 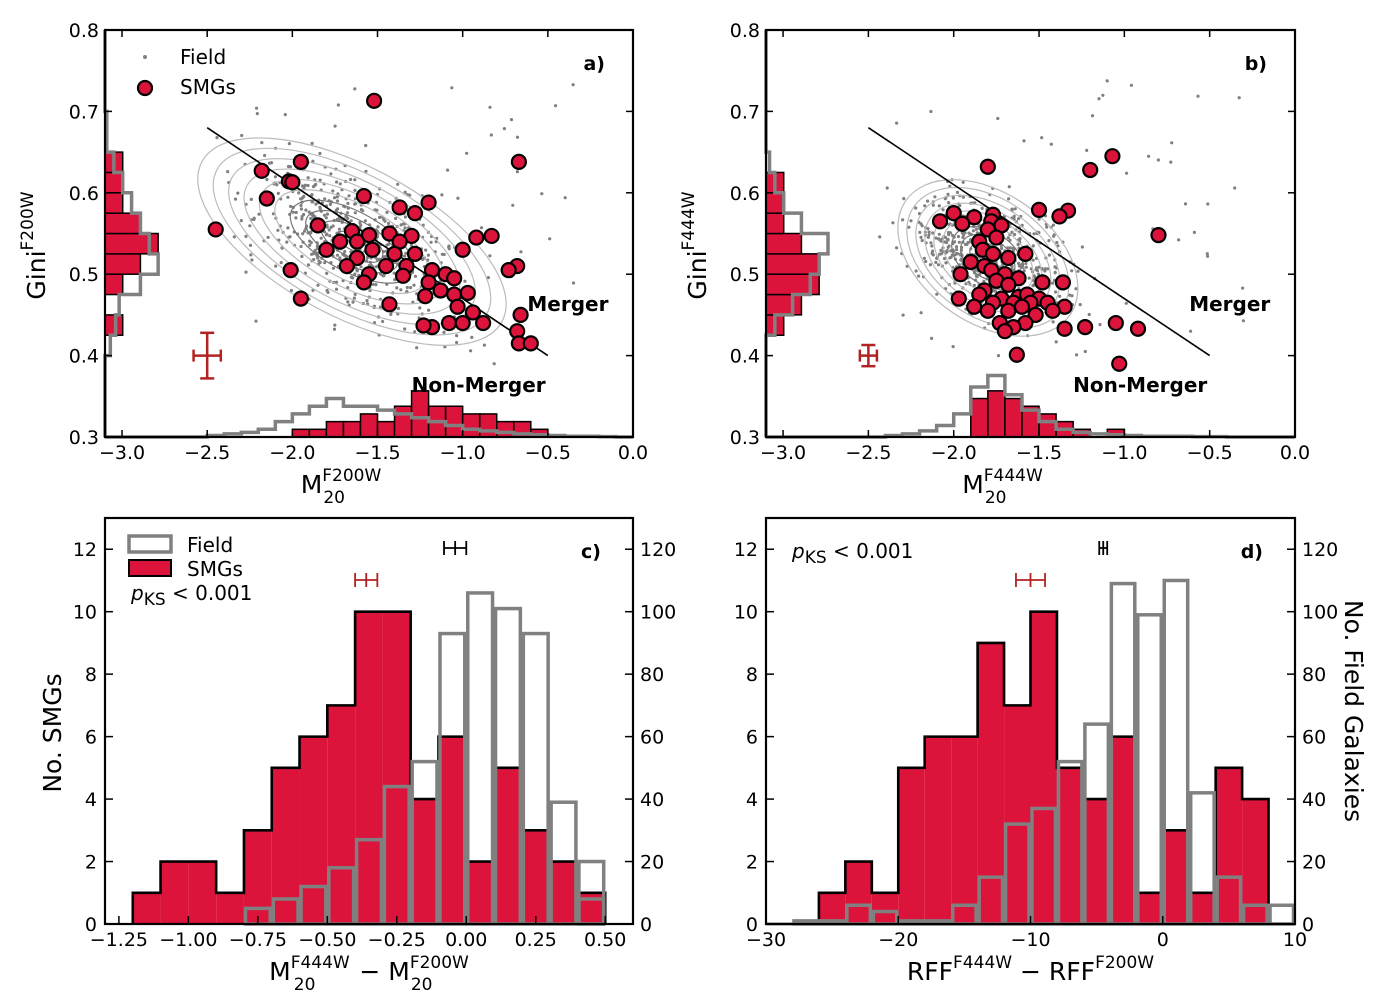 I want to click on y-tick-label: 0.7, so click(x=745, y=112).